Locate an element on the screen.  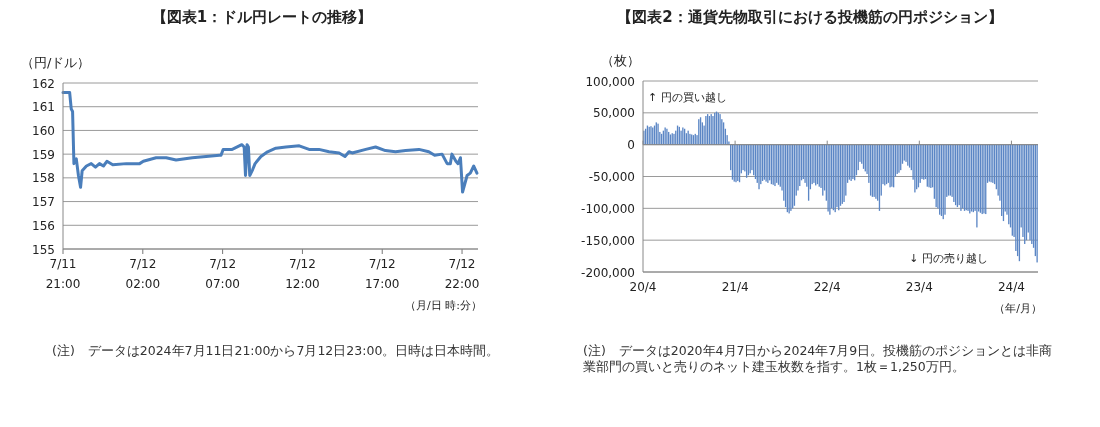
x-tick-label: 23/4 is located at coordinates (919, 287).